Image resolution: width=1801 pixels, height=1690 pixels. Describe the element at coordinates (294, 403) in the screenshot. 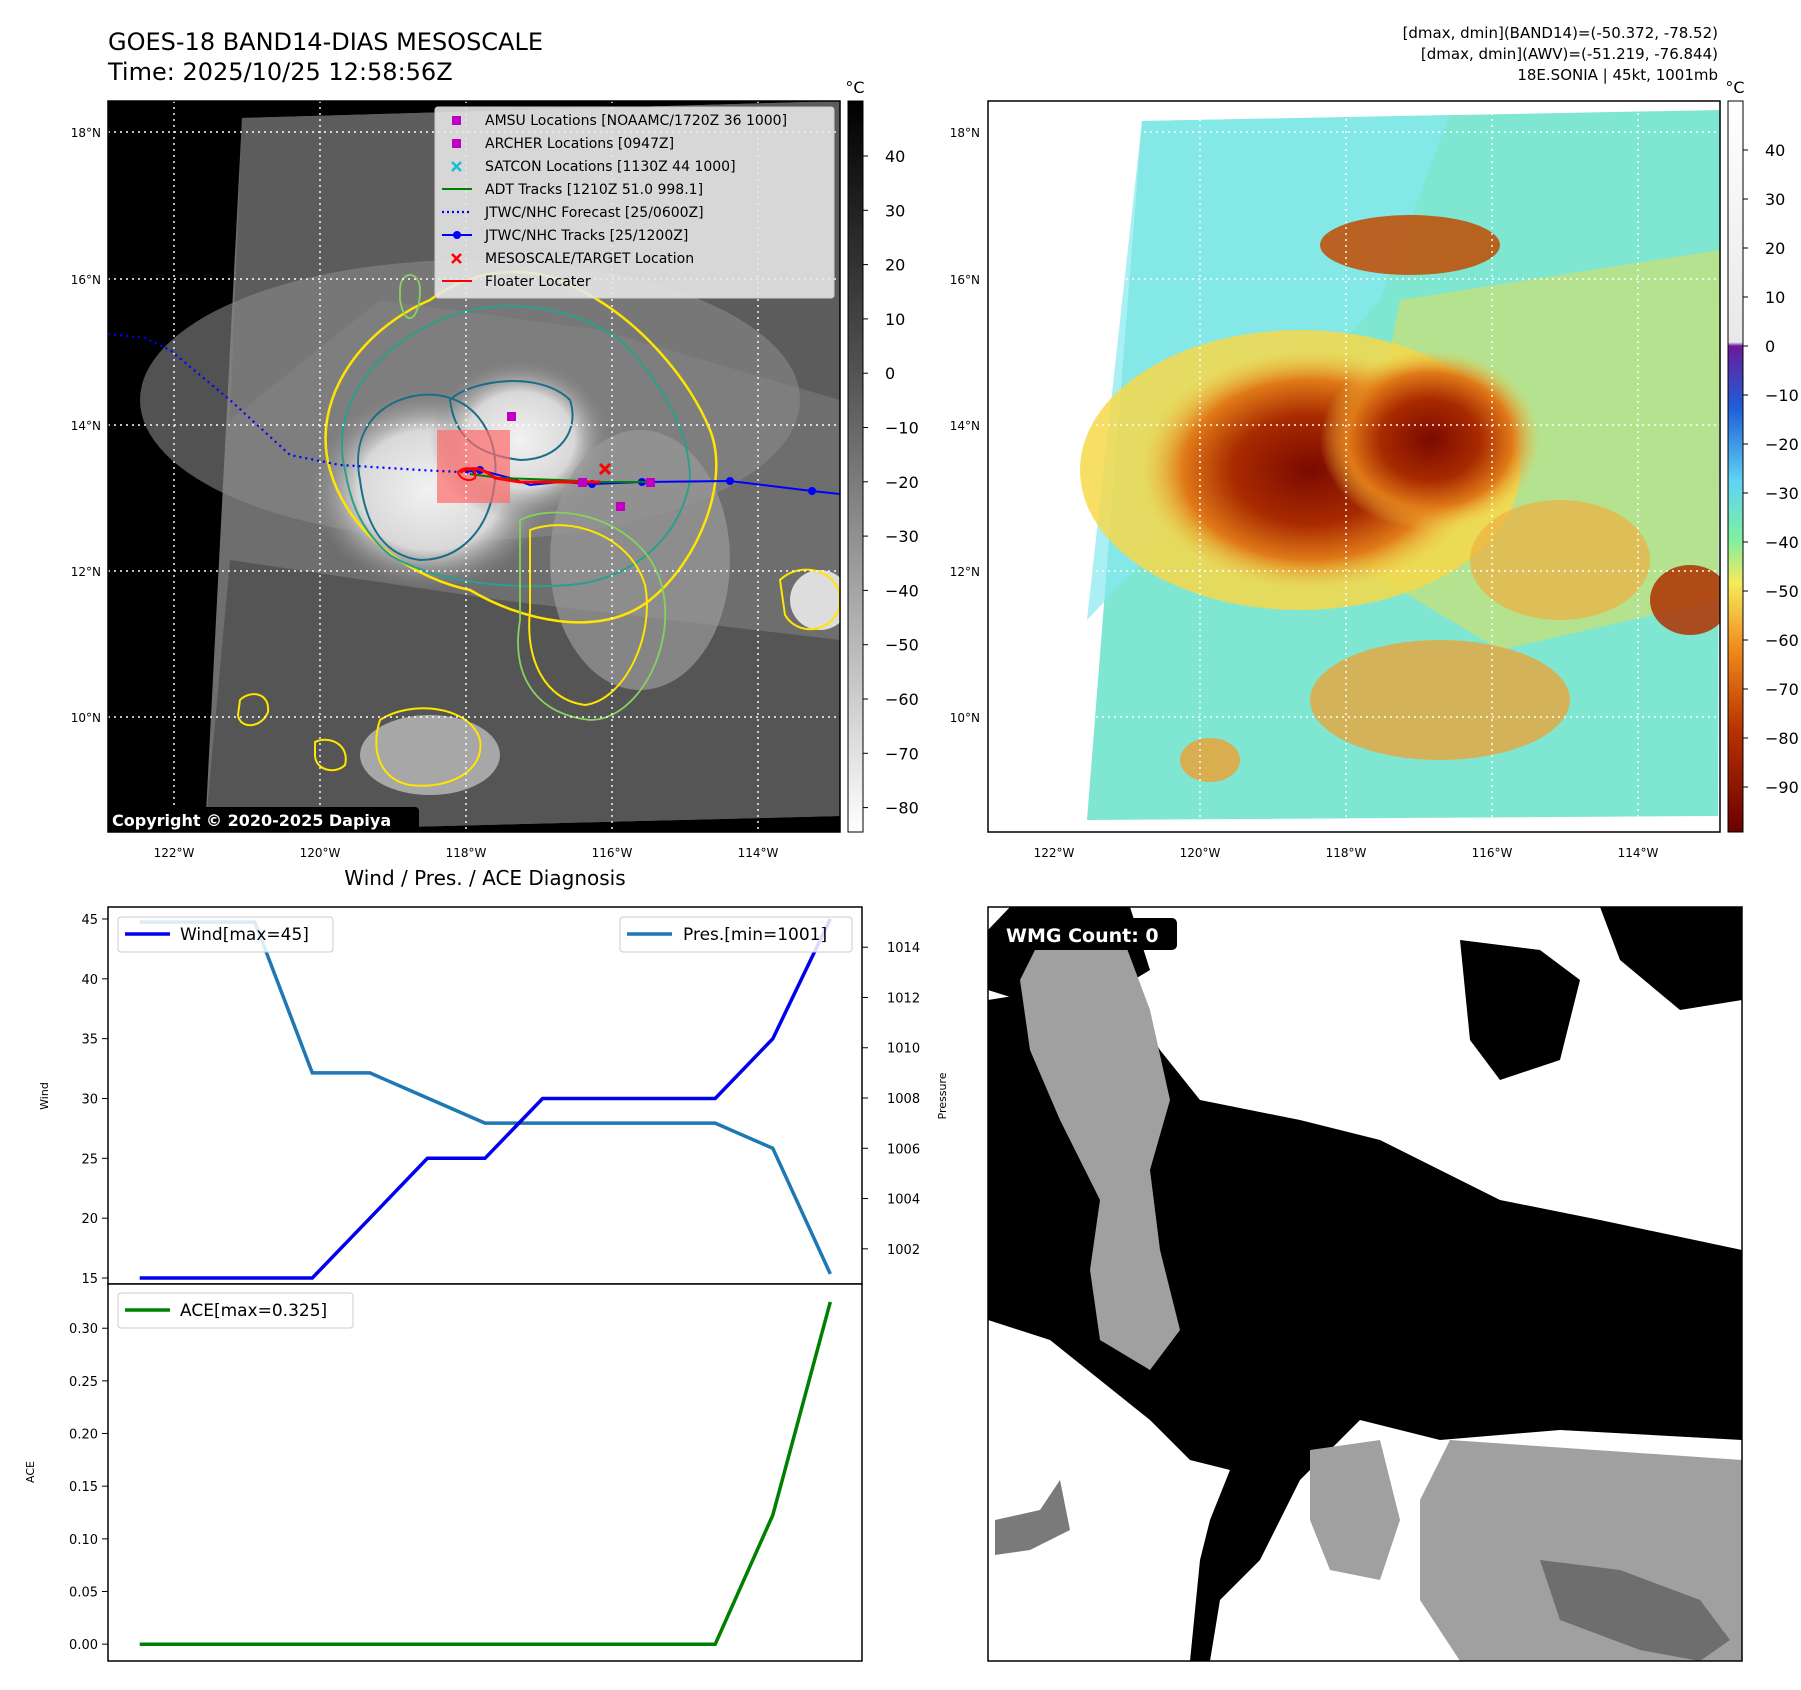

I see `jtwc-forecast-track` at that location.